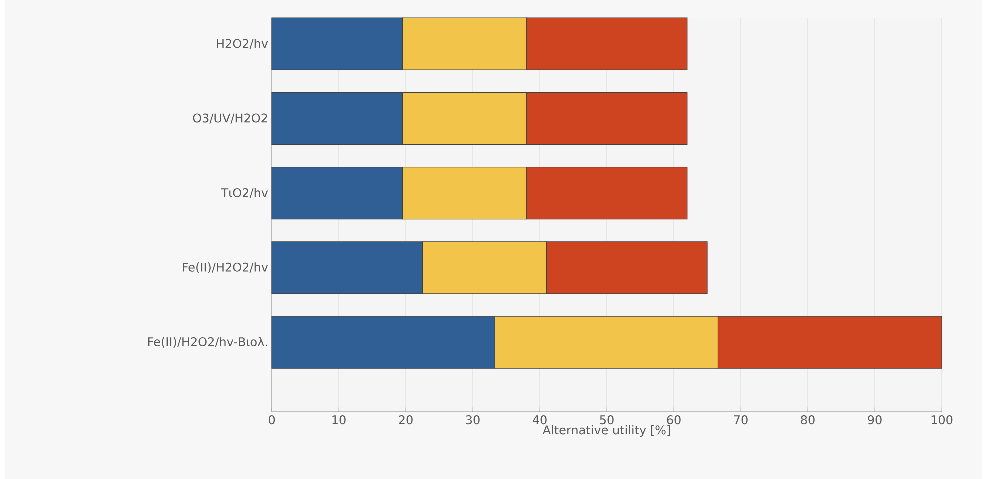 This screenshot has width=987, height=479. Describe the element at coordinates (808, 420) in the screenshot. I see `x-tick-label: 80` at that location.